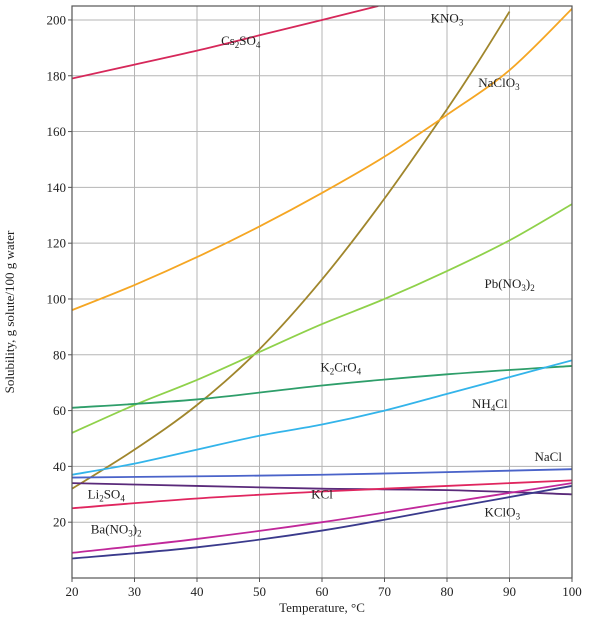  I want to click on series-label-naclo3: NaClO3, so click(499, 83).